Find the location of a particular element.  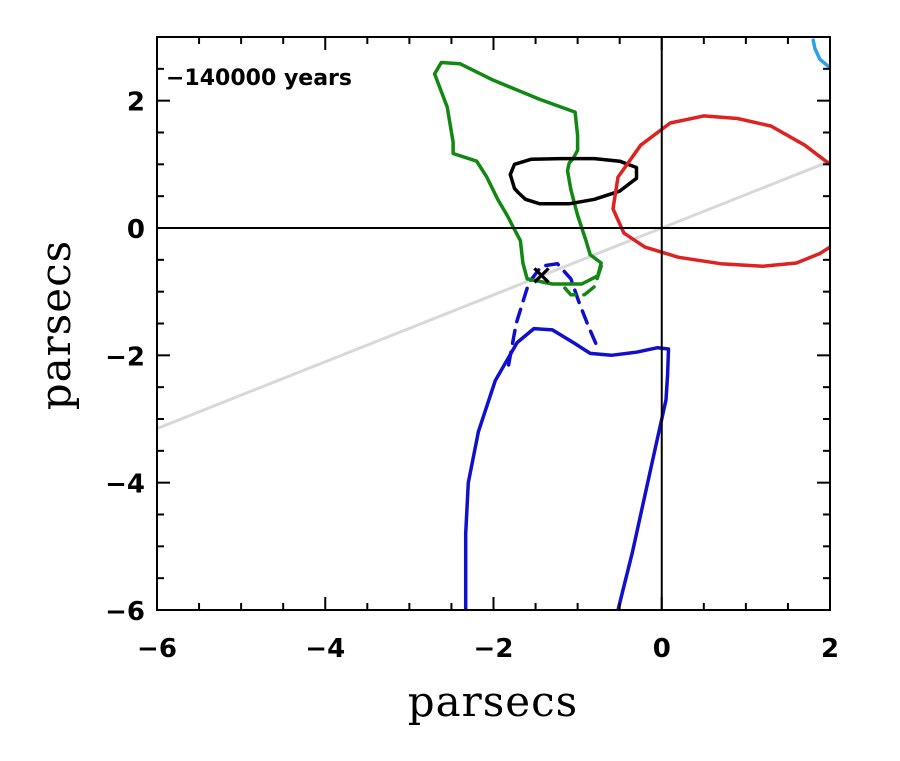

x-tick-label: 0 is located at coordinates (662, 649).